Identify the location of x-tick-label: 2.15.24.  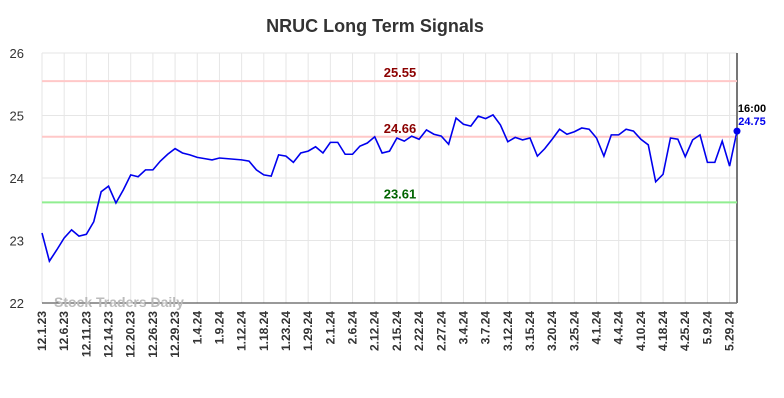
(397, 331).